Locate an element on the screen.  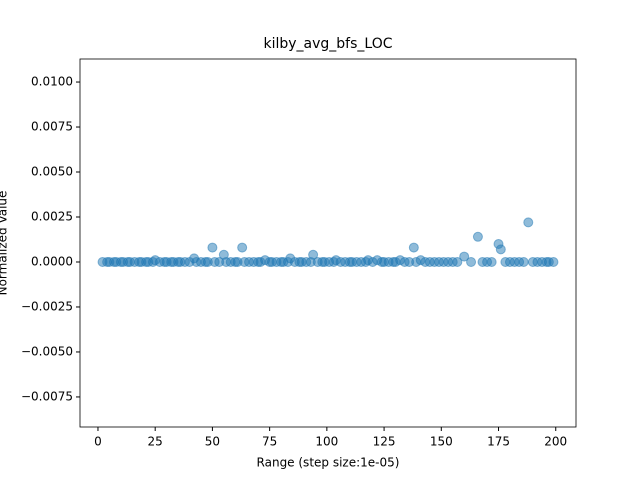
y-axis-label: Normalized Value is located at coordinates (5, 243).